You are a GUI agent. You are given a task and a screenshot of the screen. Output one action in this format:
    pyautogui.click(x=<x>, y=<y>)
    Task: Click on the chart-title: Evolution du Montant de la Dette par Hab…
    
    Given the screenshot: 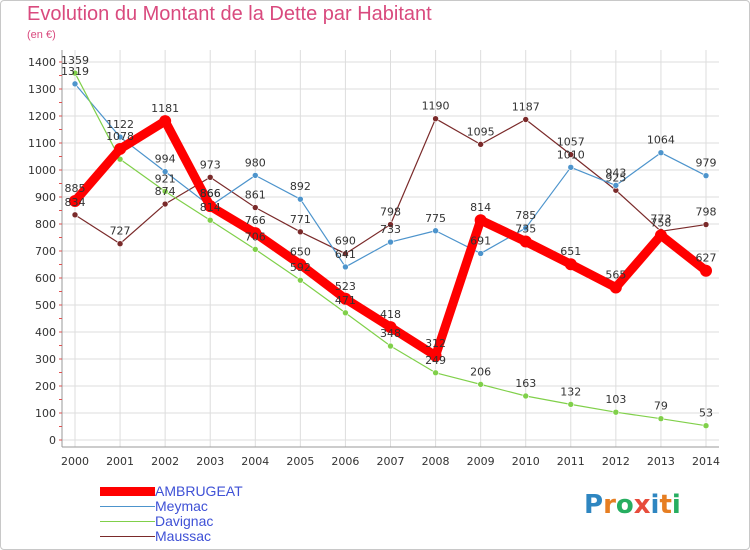 What is the action you would take?
    pyautogui.click(x=229, y=14)
    